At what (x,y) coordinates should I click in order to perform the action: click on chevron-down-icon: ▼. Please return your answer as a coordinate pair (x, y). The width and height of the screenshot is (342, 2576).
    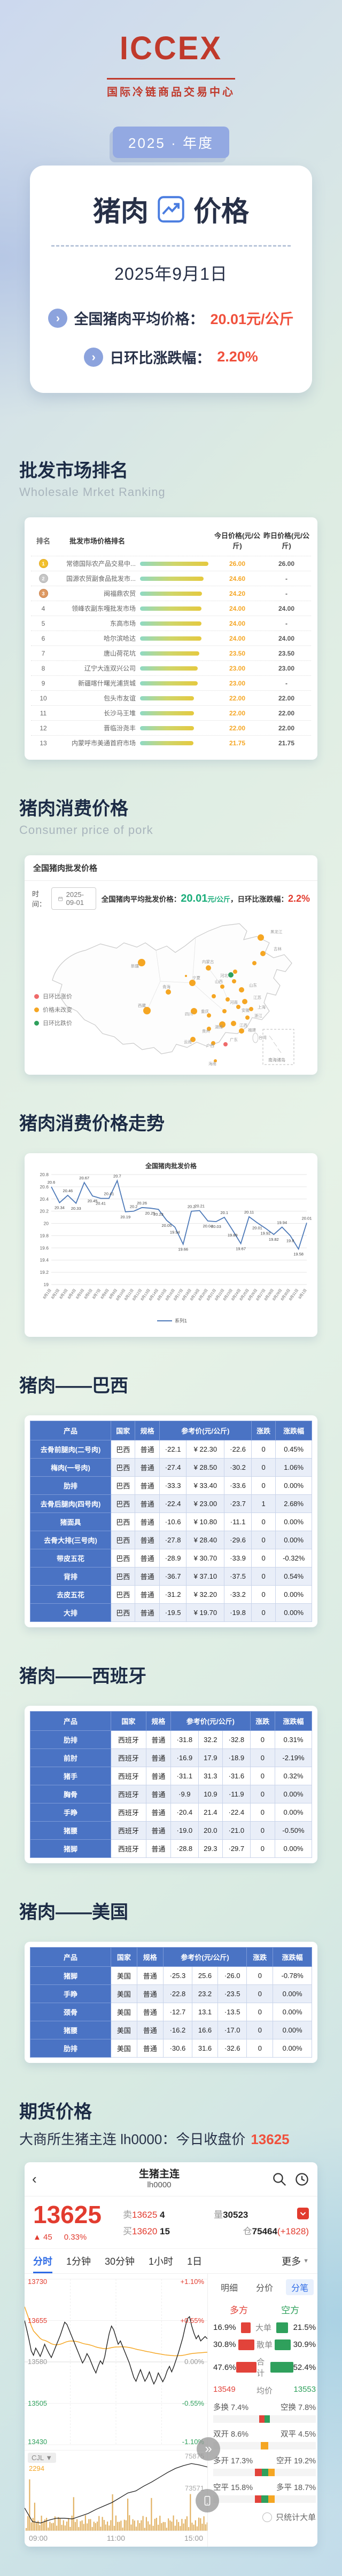
    Looking at the image, I should click on (306, 2261).